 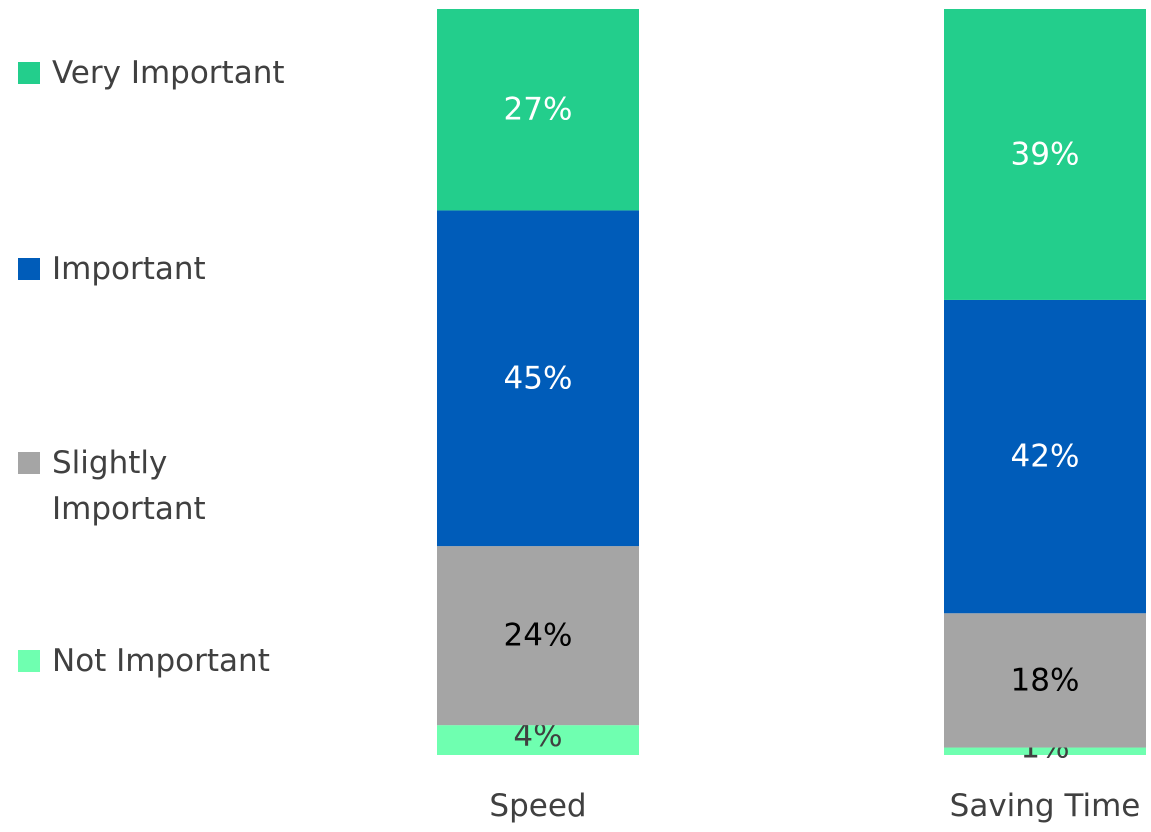 I want to click on data-label-saving-time-slightly-important: 18%, so click(x=1045, y=680).